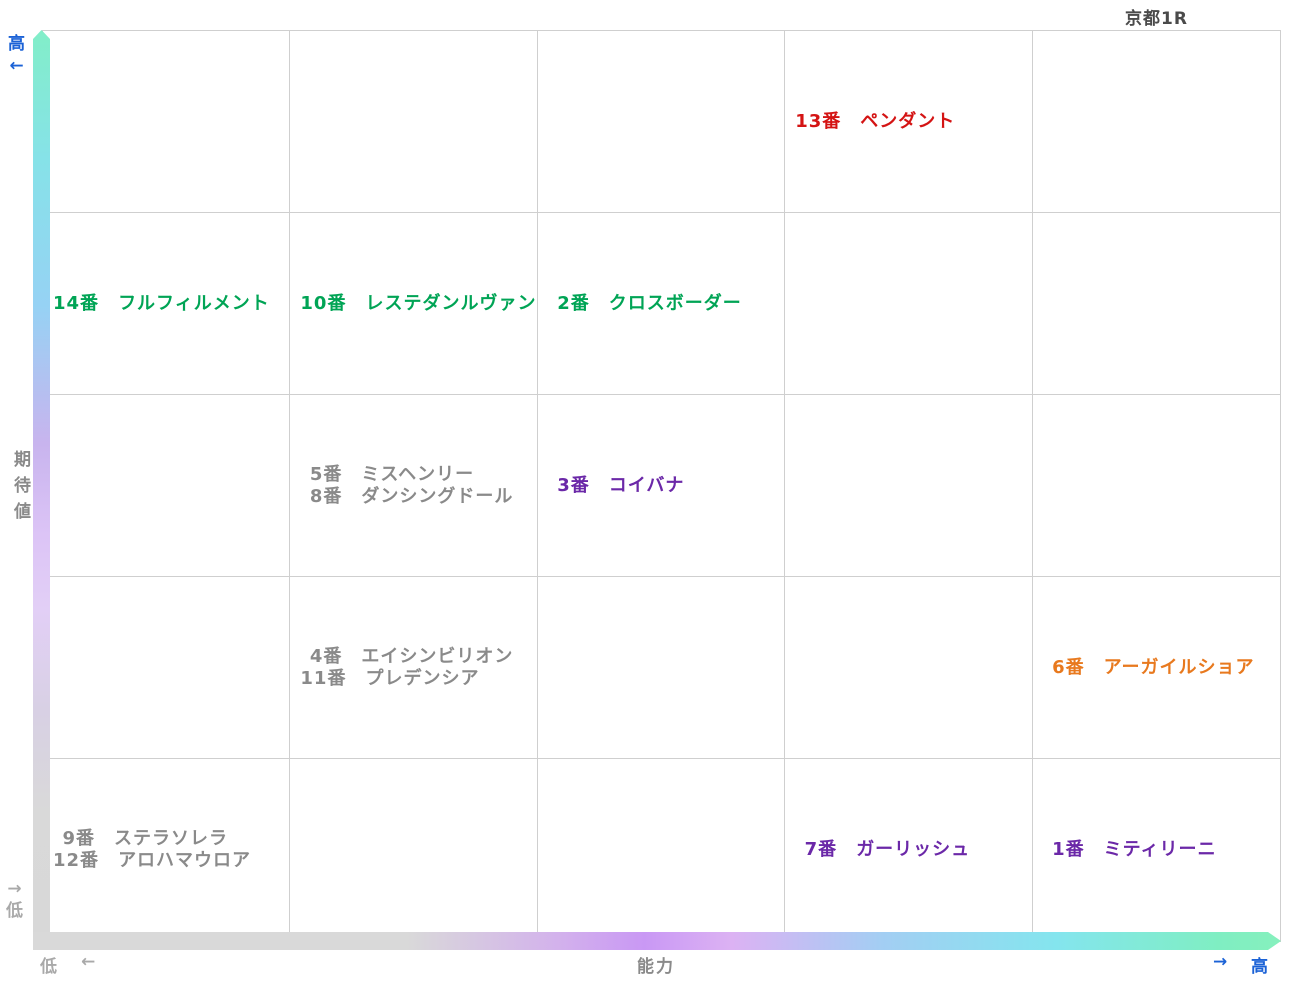 The width and height of the screenshot is (1291, 983). I want to click on horse-entry: 13番 ペンダント, so click(875, 122).